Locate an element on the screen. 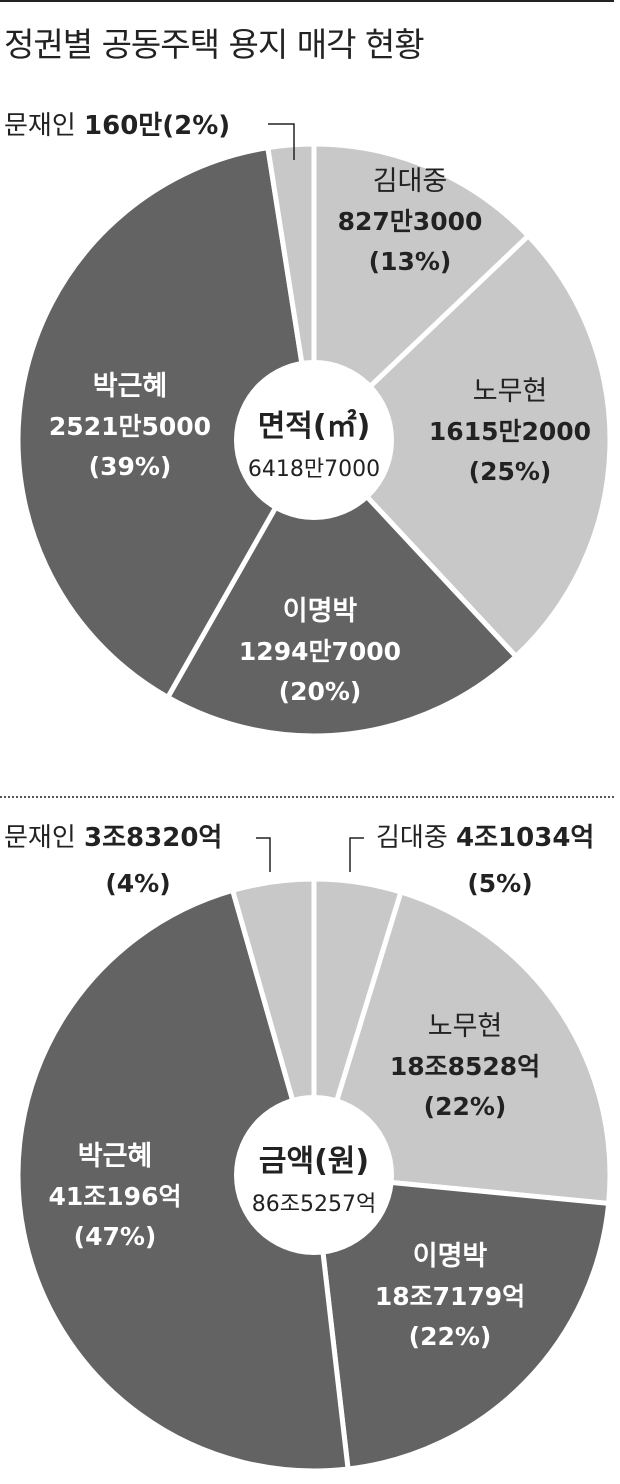 The height and width of the screenshot is (1484, 620). slice-label-moon: 문재인 3조8320억 (4%) is located at coordinates (137, 860).